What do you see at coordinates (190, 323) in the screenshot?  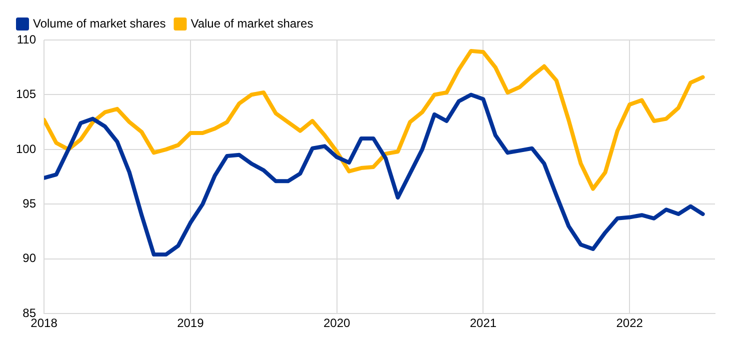 I see `x-tick-label: 2019` at bounding box center [190, 323].